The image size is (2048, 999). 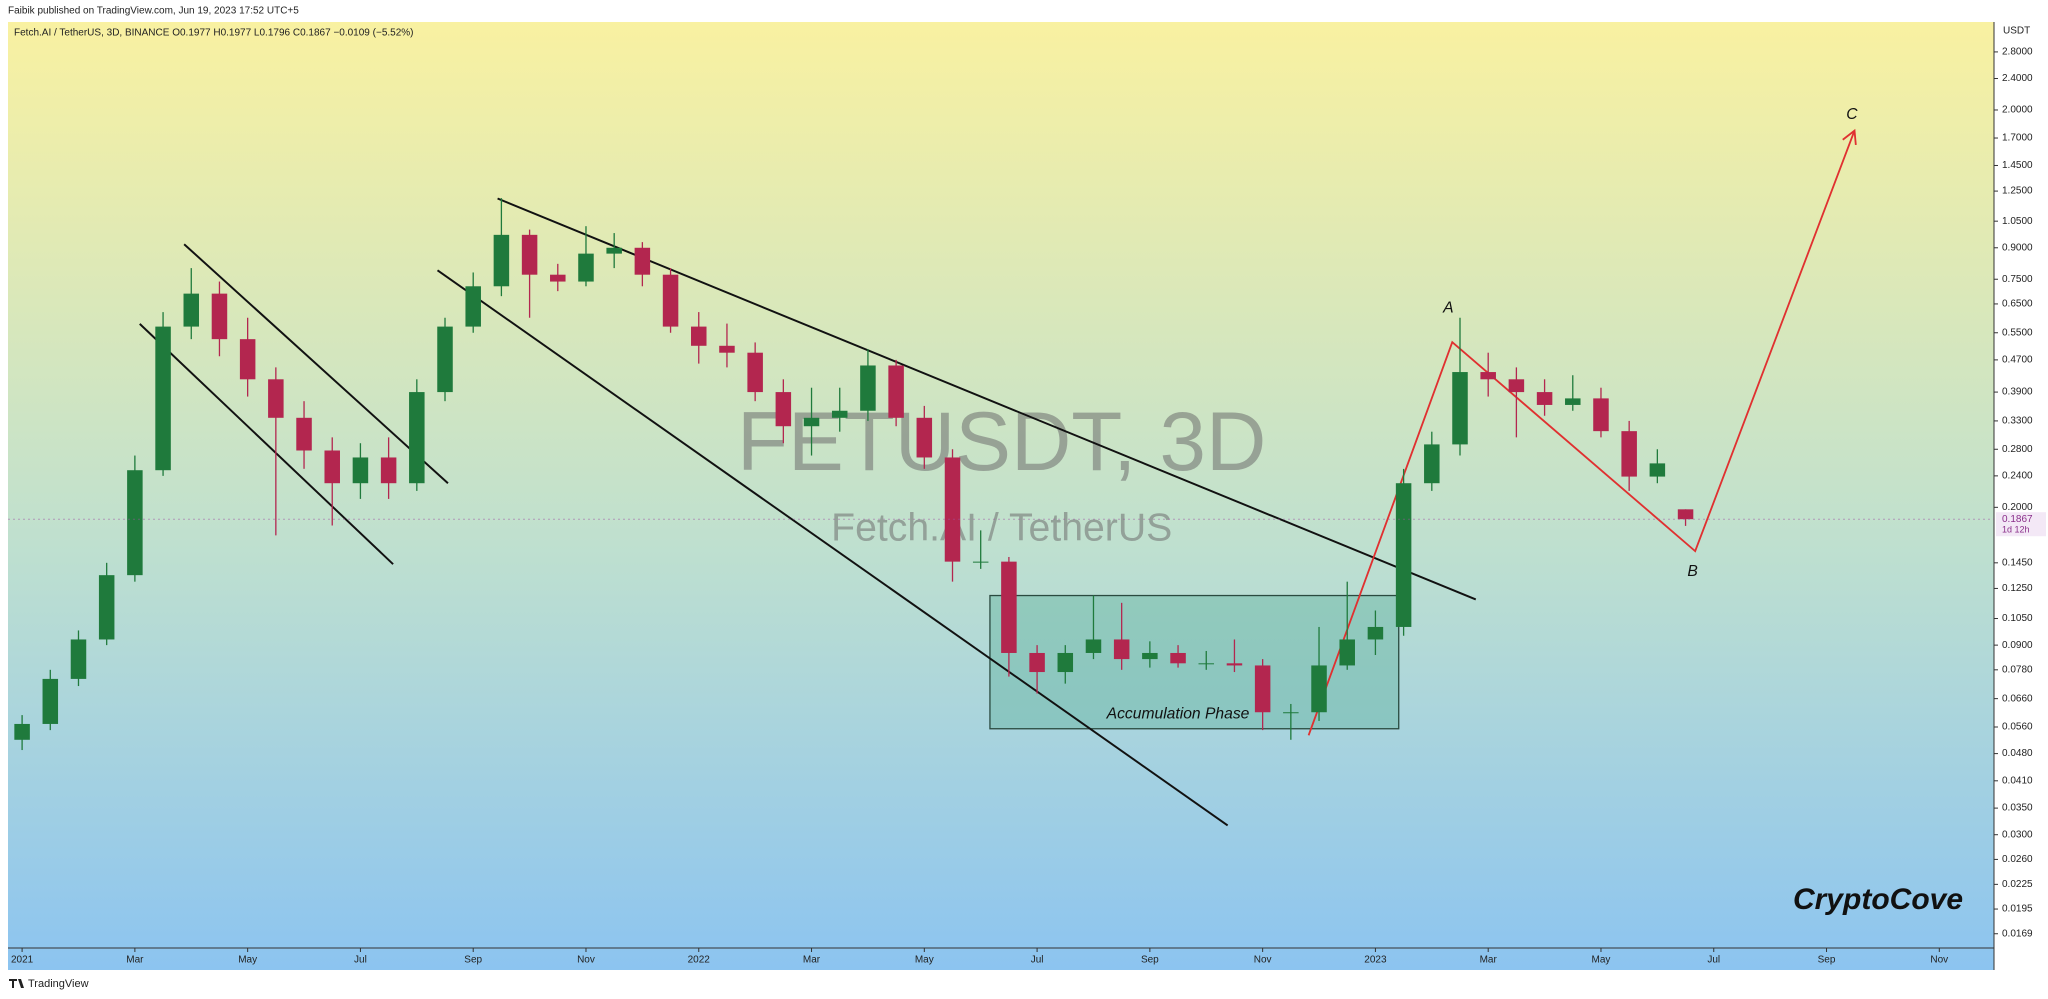 What do you see at coordinates (1852, 114) in the screenshot?
I see `wave-label: C` at bounding box center [1852, 114].